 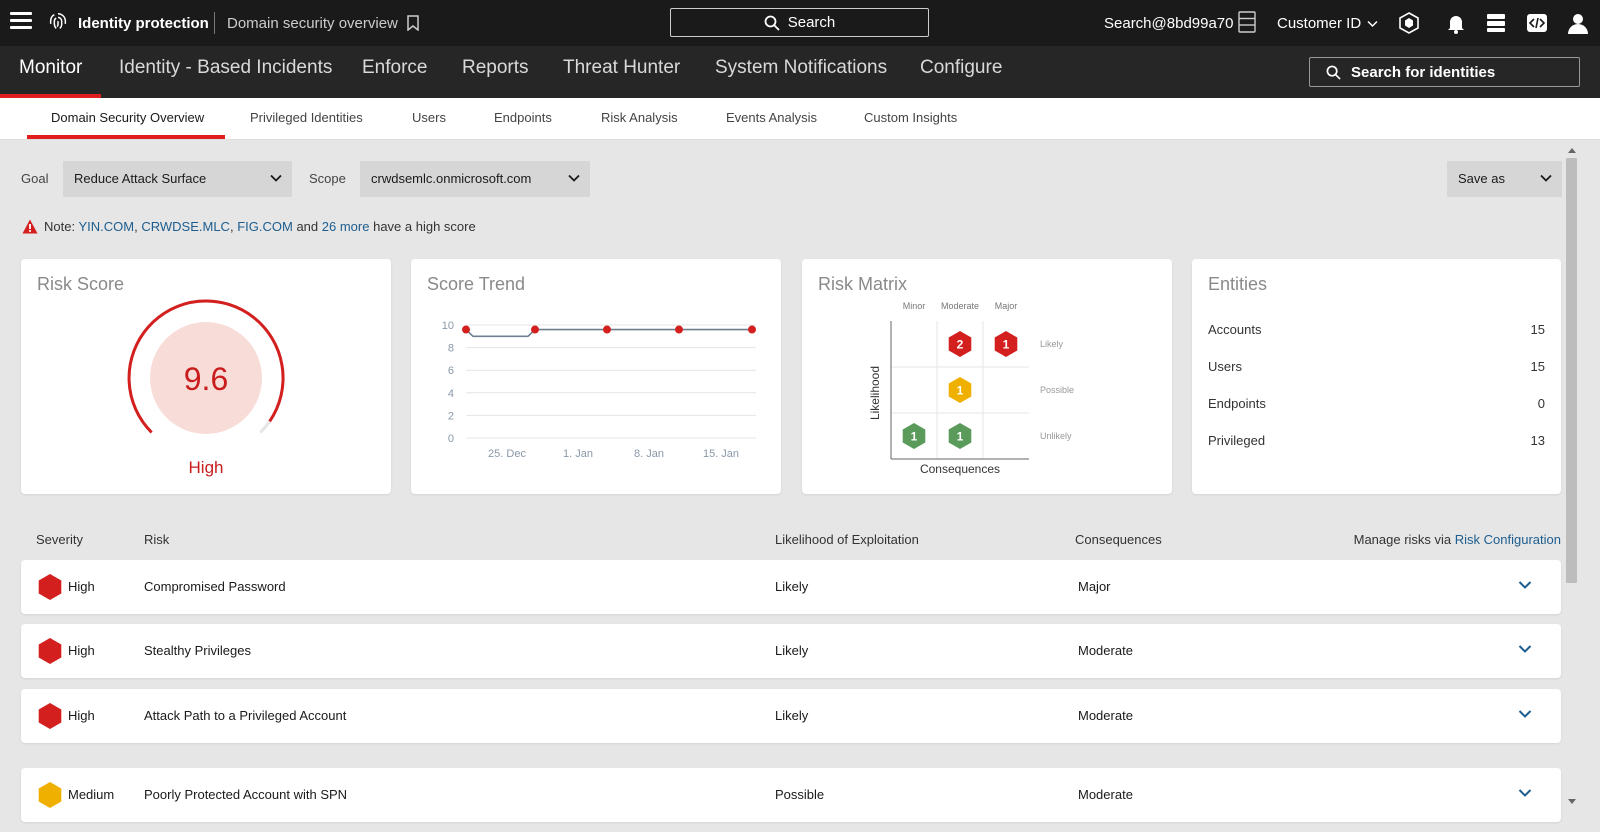 I want to click on active-tab-indicator, so click(x=126, y=137).